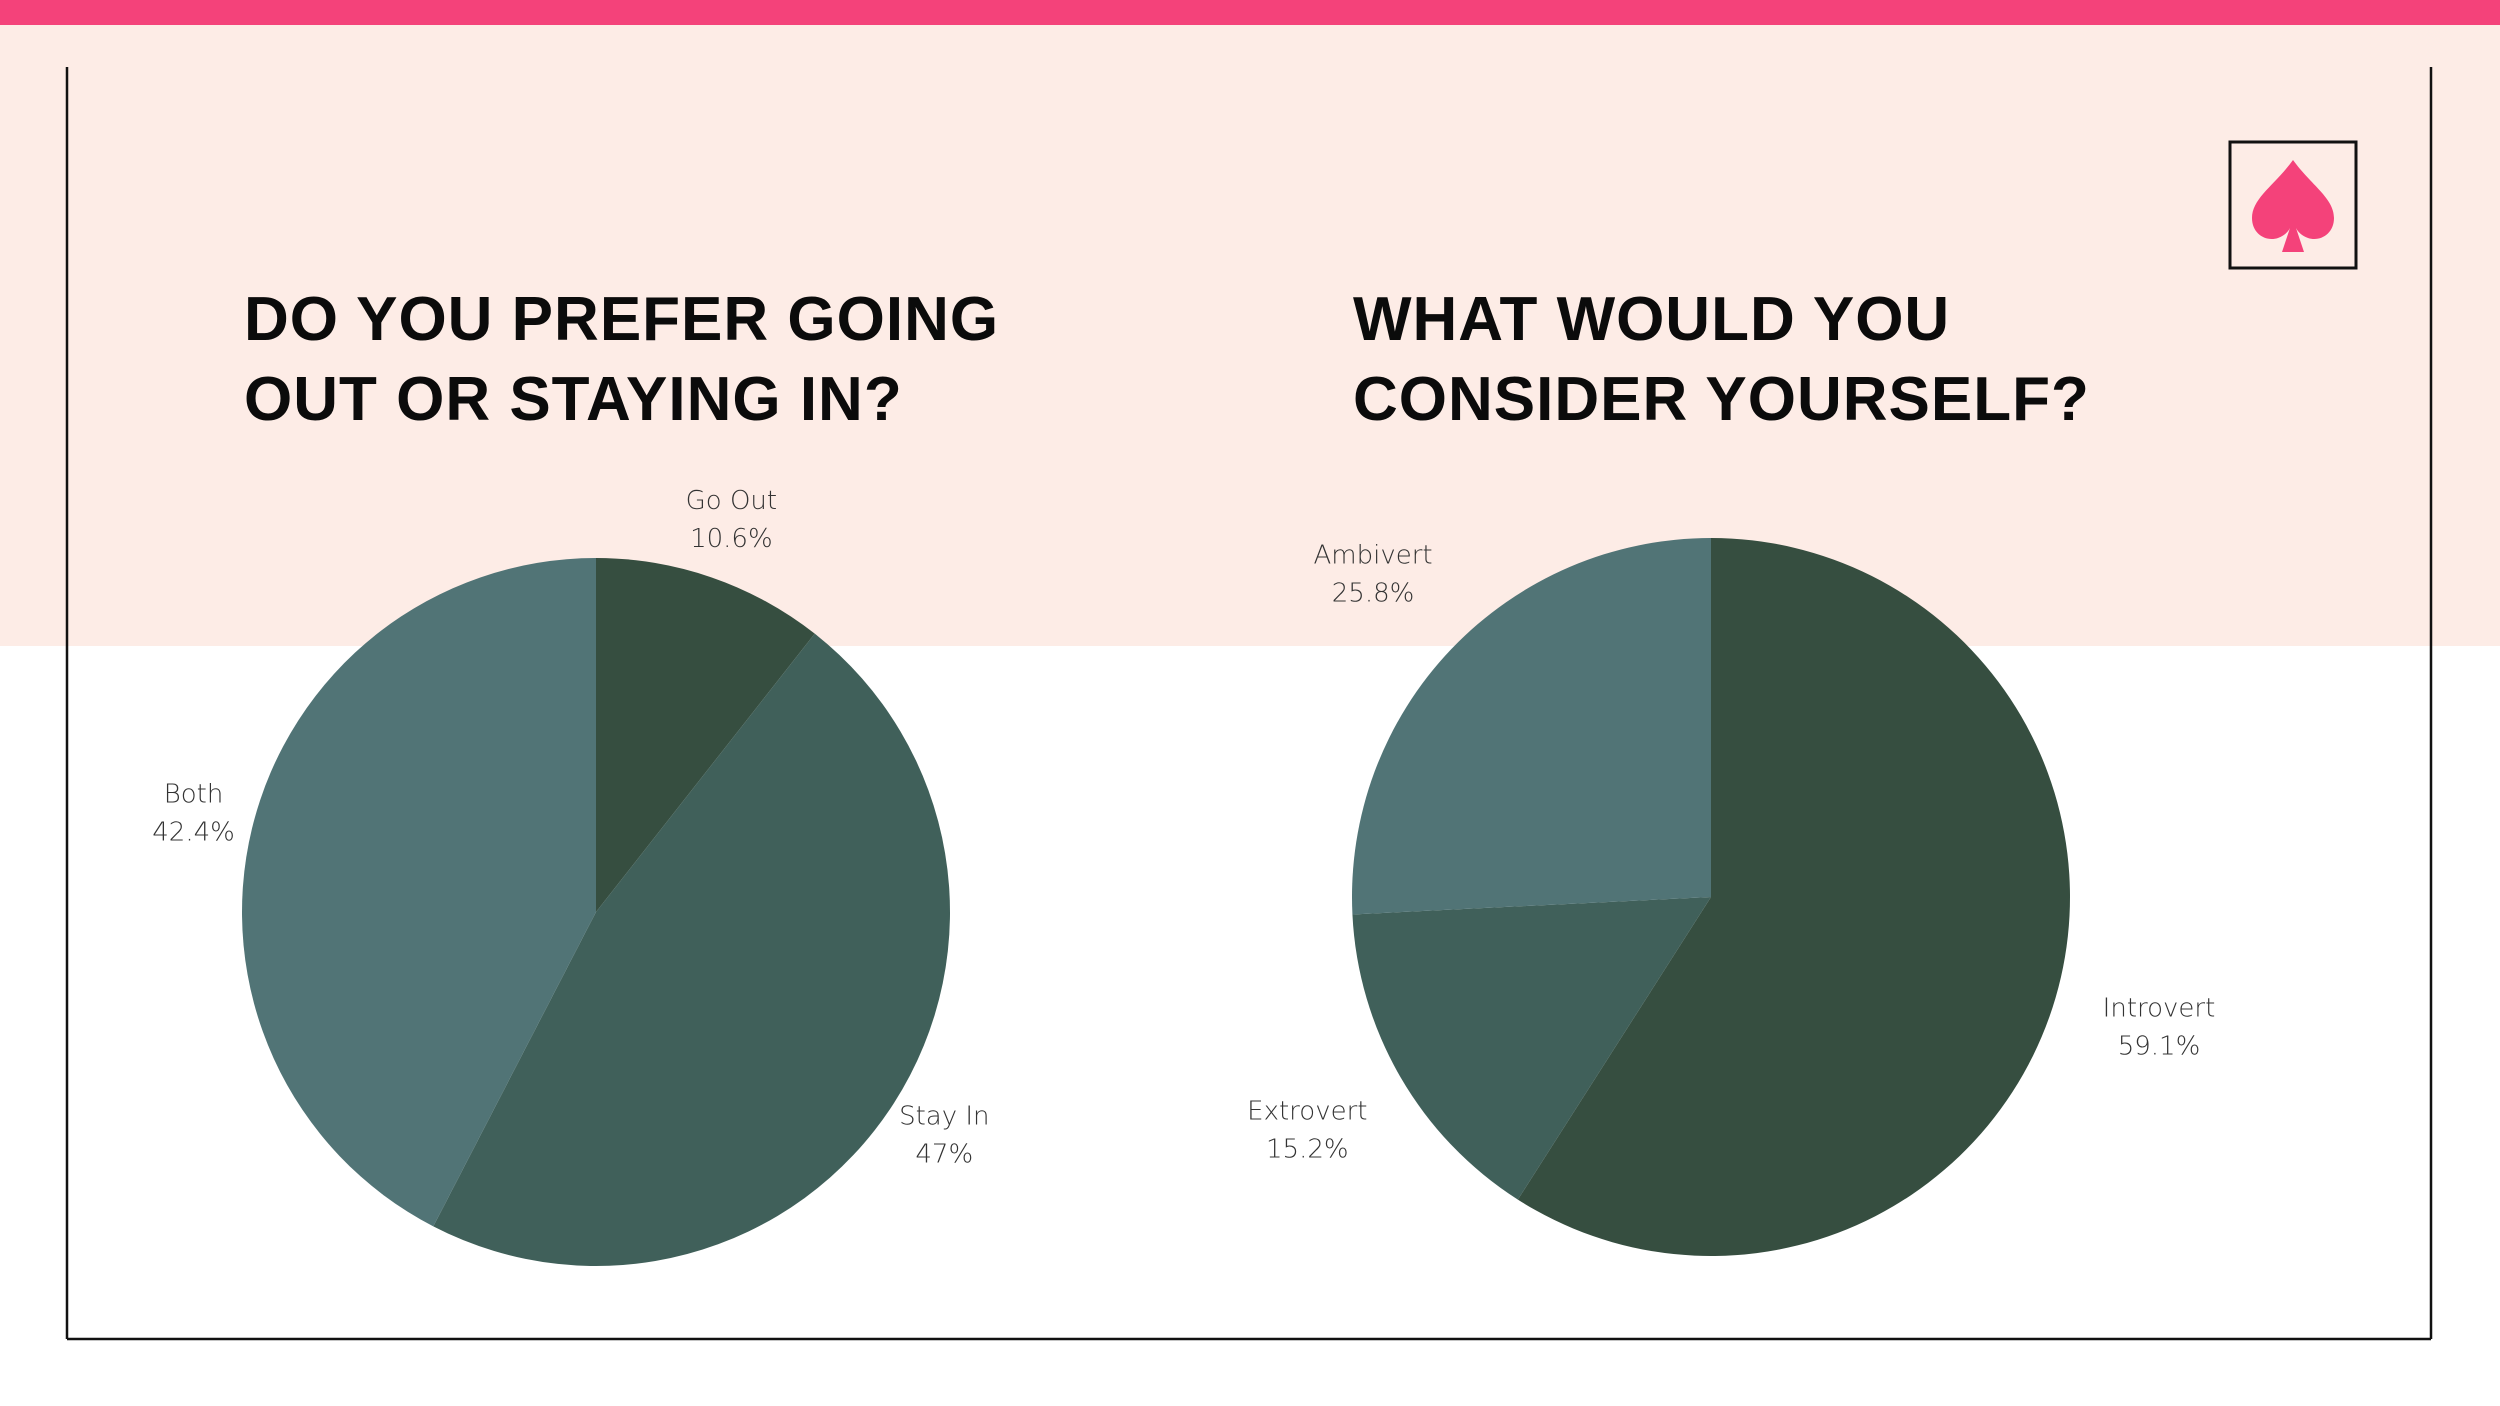  Describe the element at coordinates (193, 833) in the screenshot. I see `value-label: 42.4%` at that location.